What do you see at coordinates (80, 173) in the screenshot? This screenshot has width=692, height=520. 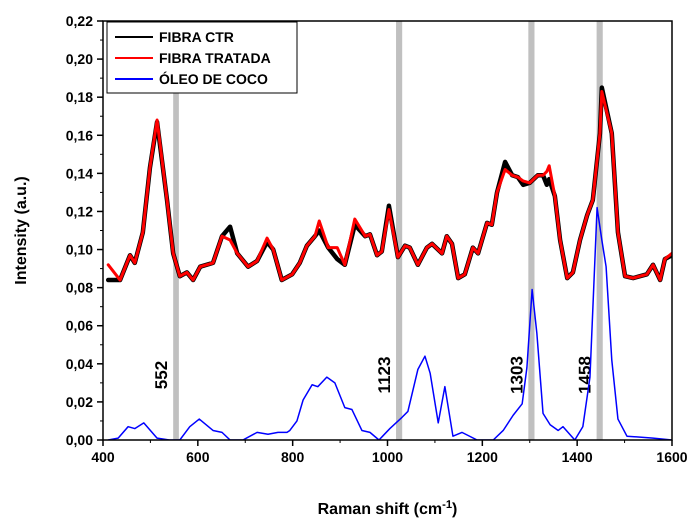 I see `y-tick-label: 0,14` at bounding box center [80, 173].